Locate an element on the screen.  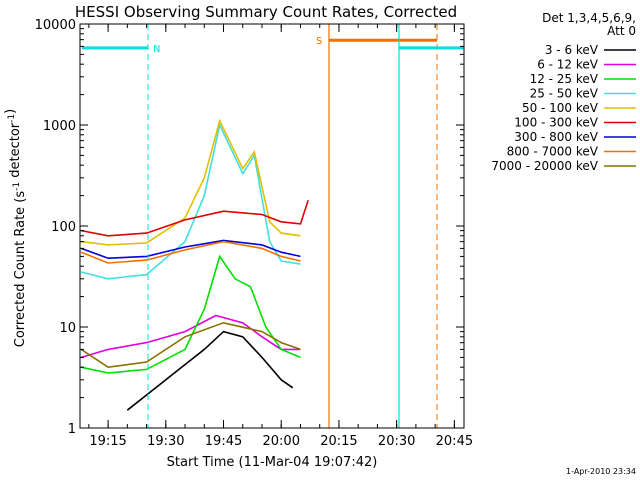
y-tick-label-1: 1 is located at coordinates (72, 429).